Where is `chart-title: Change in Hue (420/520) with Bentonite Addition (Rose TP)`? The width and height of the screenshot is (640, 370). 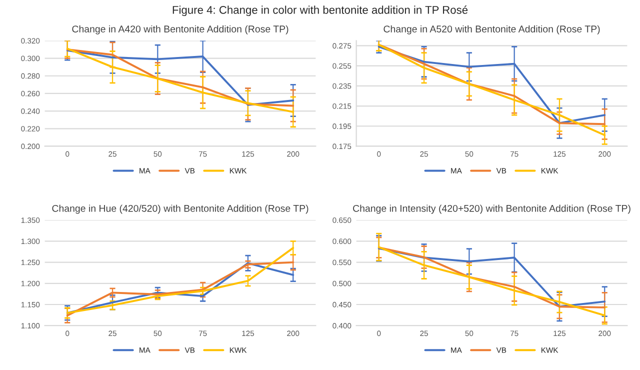
chart-title: Change in Hue (420/520) with Bentonite Addition (Rose TP) is located at coordinates (180, 209).